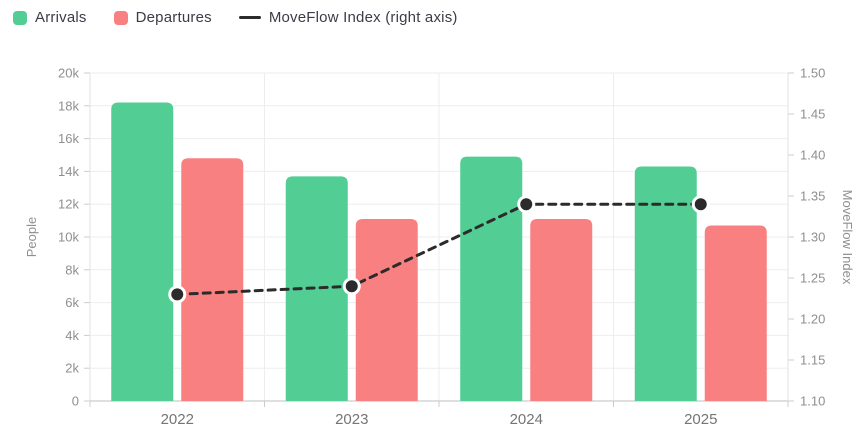 The height and width of the screenshot is (433, 864). What do you see at coordinates (68, 138) in the screenshot?
I see `left-axis-tick-label: 16k` at bounding box center [68, 138].